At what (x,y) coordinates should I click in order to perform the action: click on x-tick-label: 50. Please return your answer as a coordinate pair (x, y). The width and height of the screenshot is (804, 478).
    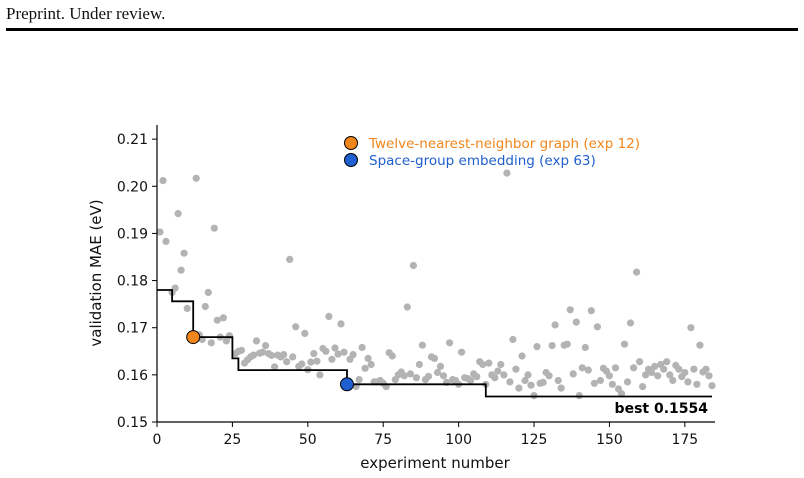
    Looking at the image, I should click on (308, 440).